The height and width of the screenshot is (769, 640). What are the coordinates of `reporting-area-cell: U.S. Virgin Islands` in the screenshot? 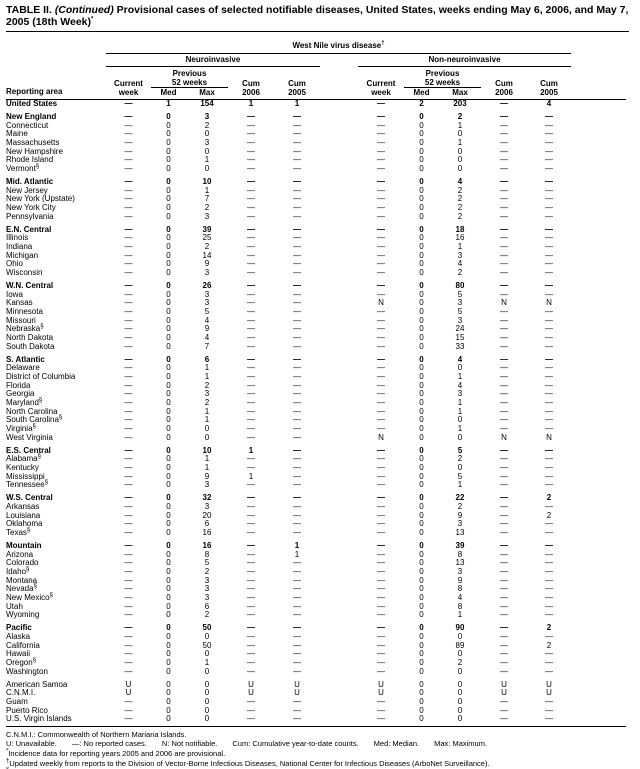 It's located at (39, 719).